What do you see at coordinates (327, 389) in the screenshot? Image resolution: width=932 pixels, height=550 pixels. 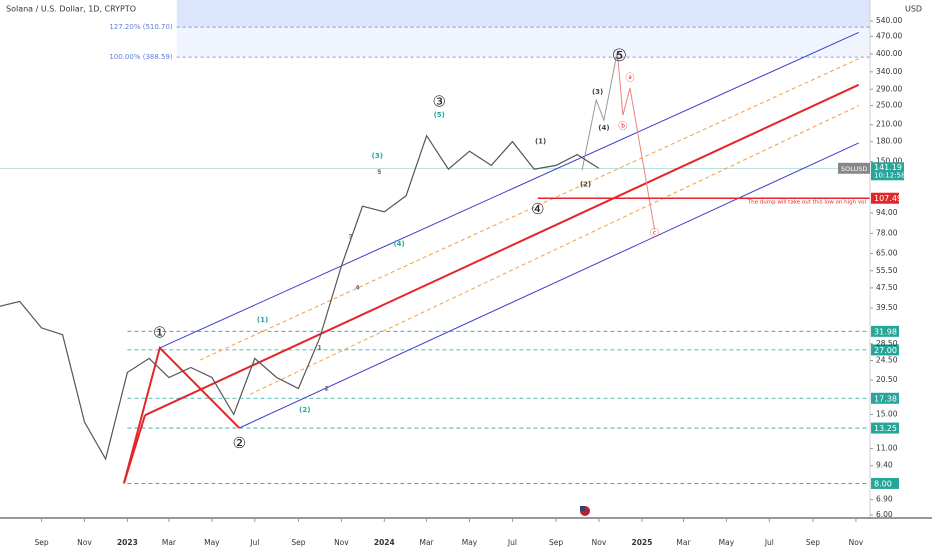 I see `wave-label: 2` at bounding box center [327, 389].